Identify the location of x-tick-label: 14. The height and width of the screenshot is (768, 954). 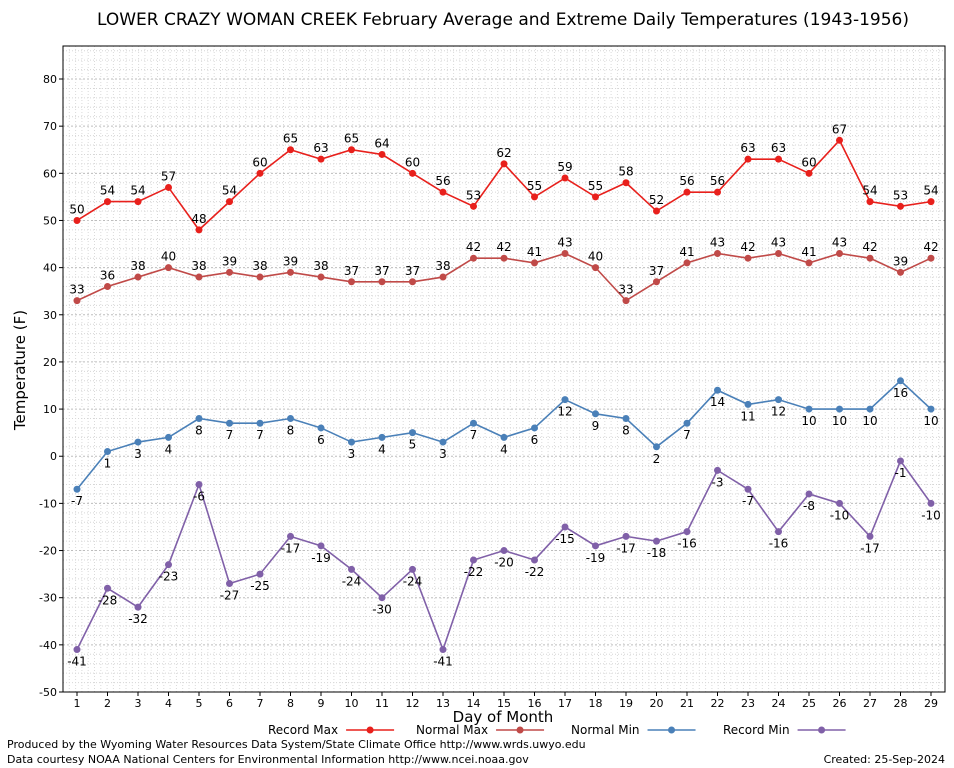
(474, 703).